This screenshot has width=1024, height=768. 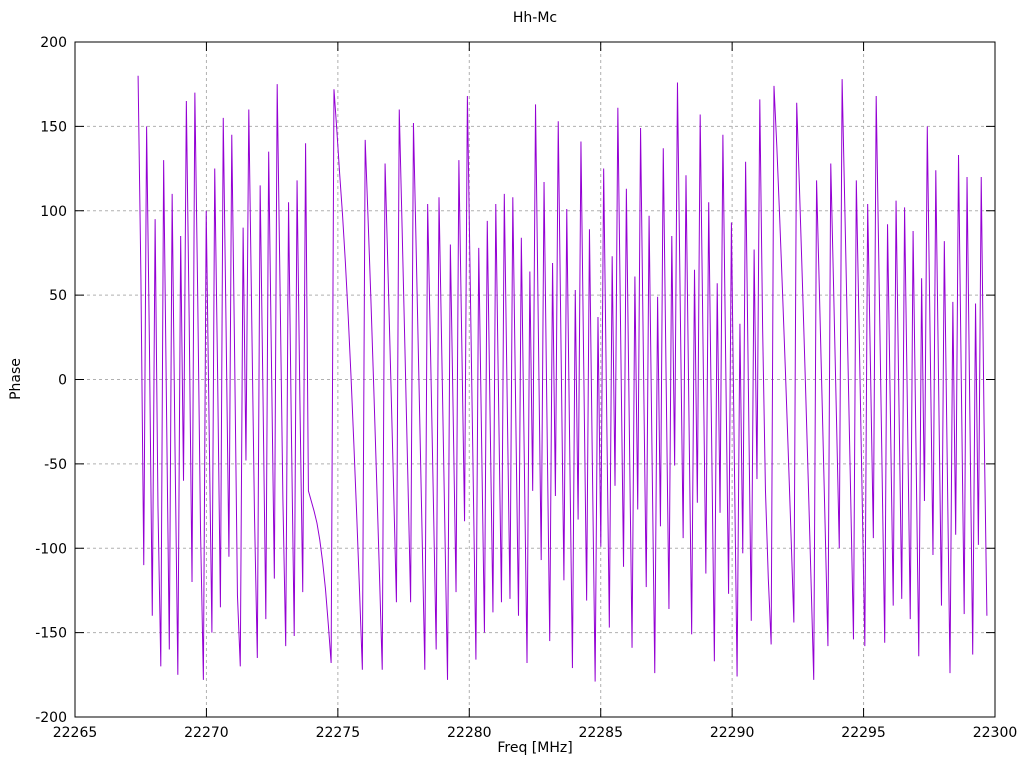 I want to click on x-tick-label: 22270, so click(x=206, y=733).